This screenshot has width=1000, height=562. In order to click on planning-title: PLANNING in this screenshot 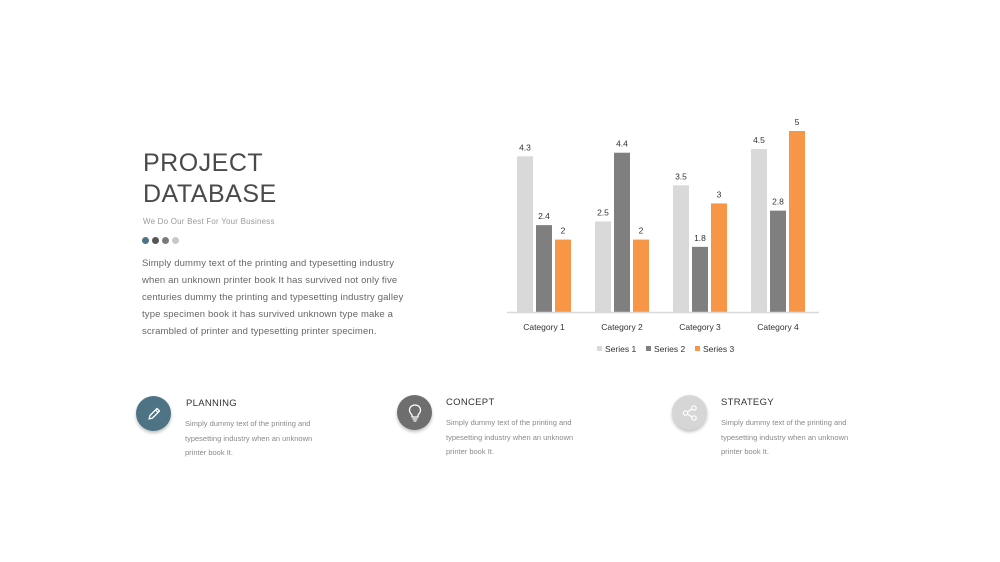, I will do `click(211, 403)`.